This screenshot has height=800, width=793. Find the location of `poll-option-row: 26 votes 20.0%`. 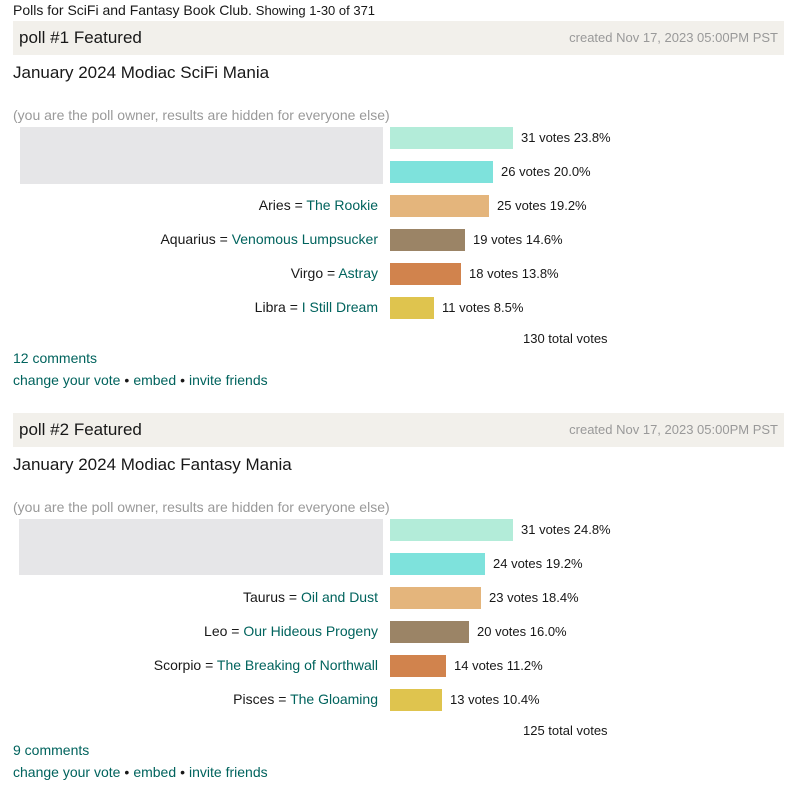

poll-option-row: 26 votes 20.0% is located at coordinates (396, 173).